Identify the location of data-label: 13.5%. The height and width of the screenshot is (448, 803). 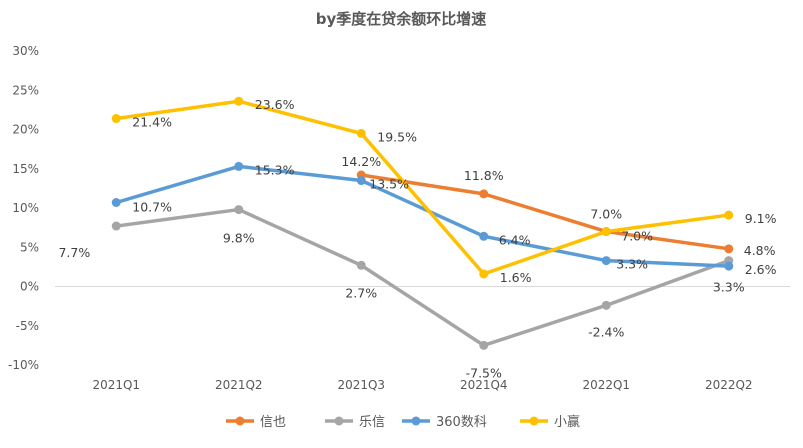
(389, 184).